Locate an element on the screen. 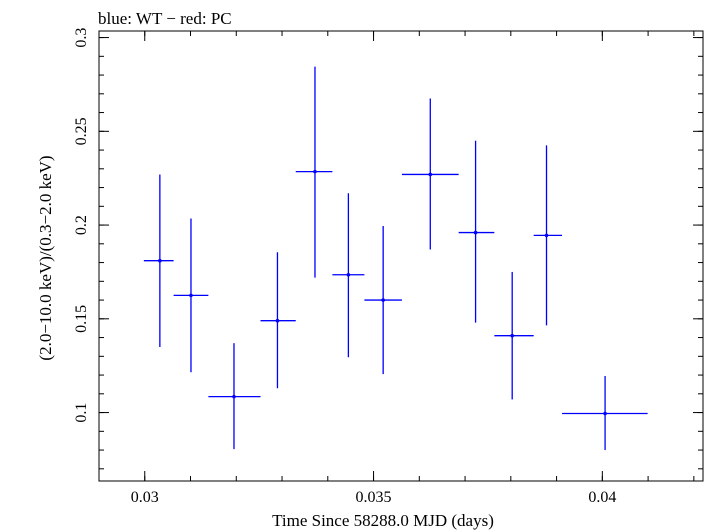 The width and height of the screenshot is (705, 532). x-axis-label: Time Since 58288.0 MJD (days) is located at coordinates (383, 520).